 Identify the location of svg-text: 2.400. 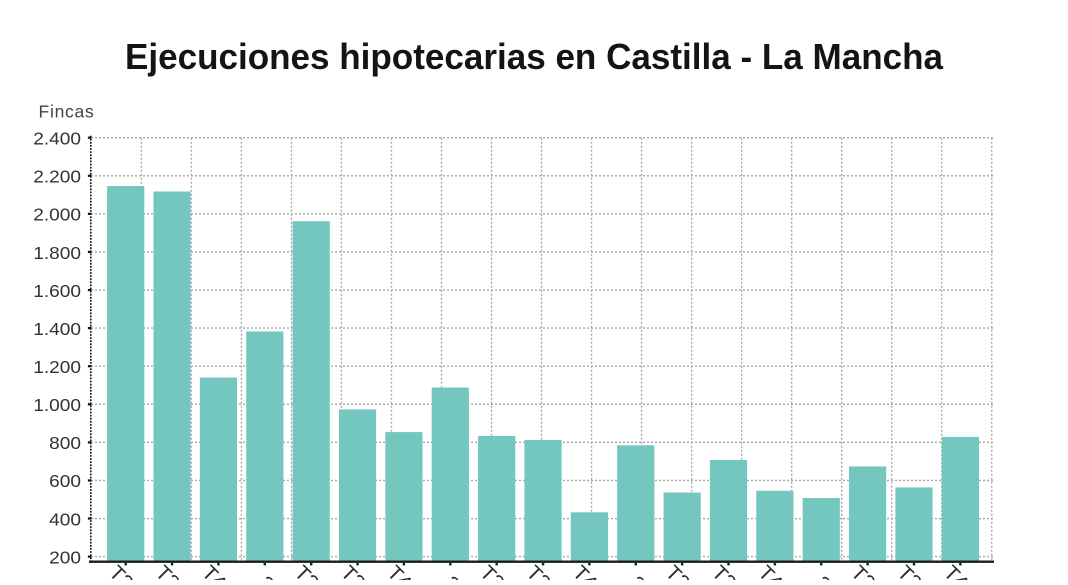
(57, 138).